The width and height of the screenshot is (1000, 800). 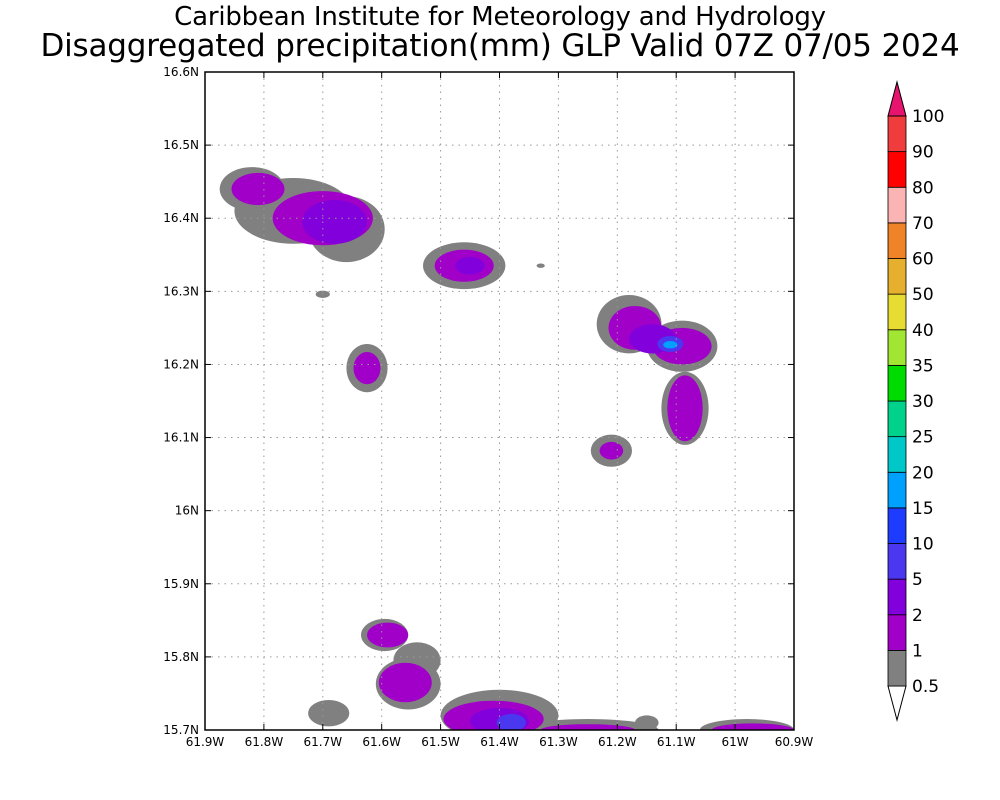 What do you see at coordinates (923, 366) in the screenshot?
I see `colorbar-label-35: 35` at bounding box center [923, 366].